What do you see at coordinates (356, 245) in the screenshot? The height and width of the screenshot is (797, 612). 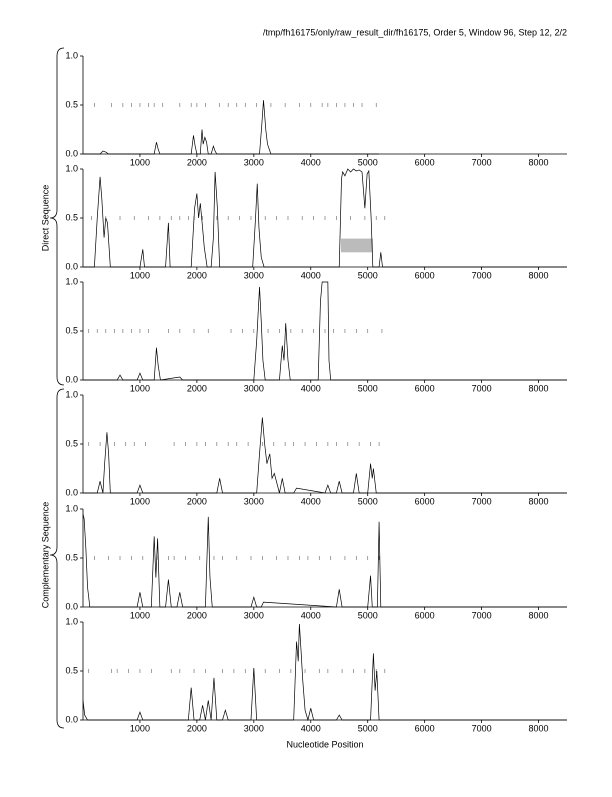 I see `region` at bounding box center [356, 245].